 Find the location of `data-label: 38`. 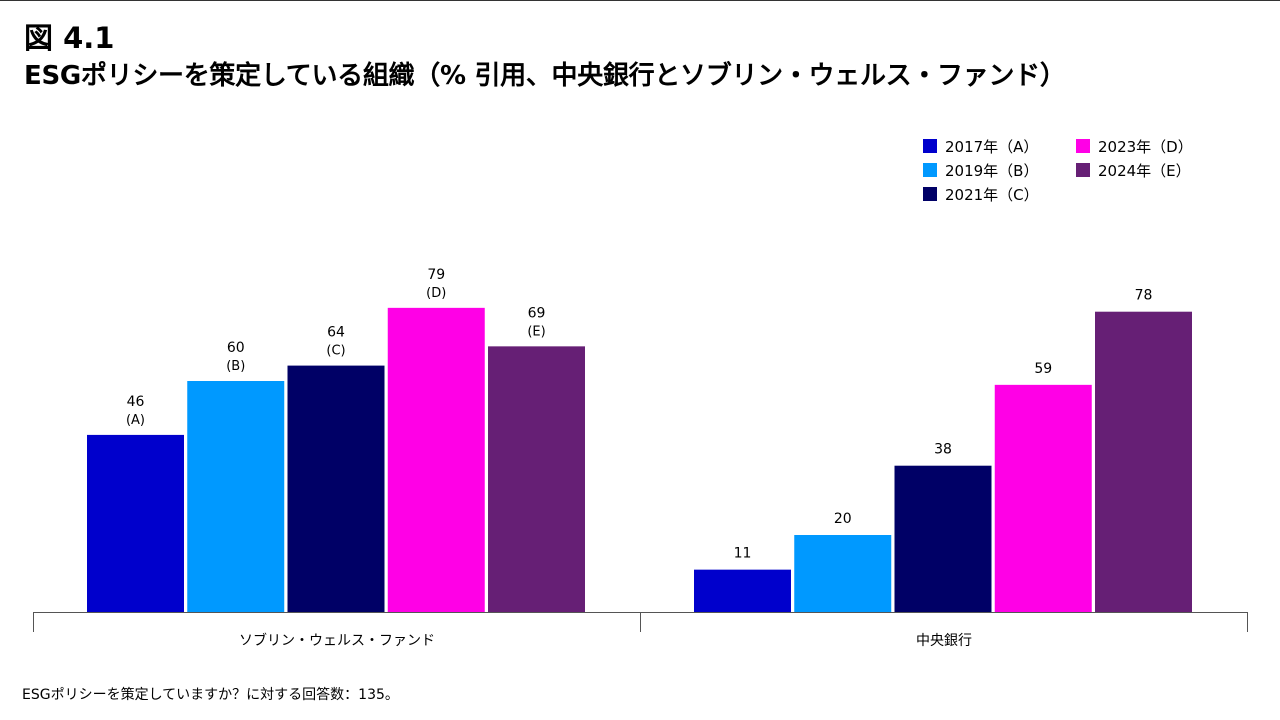

data-label: 38 is located at coordinates (943, 450).